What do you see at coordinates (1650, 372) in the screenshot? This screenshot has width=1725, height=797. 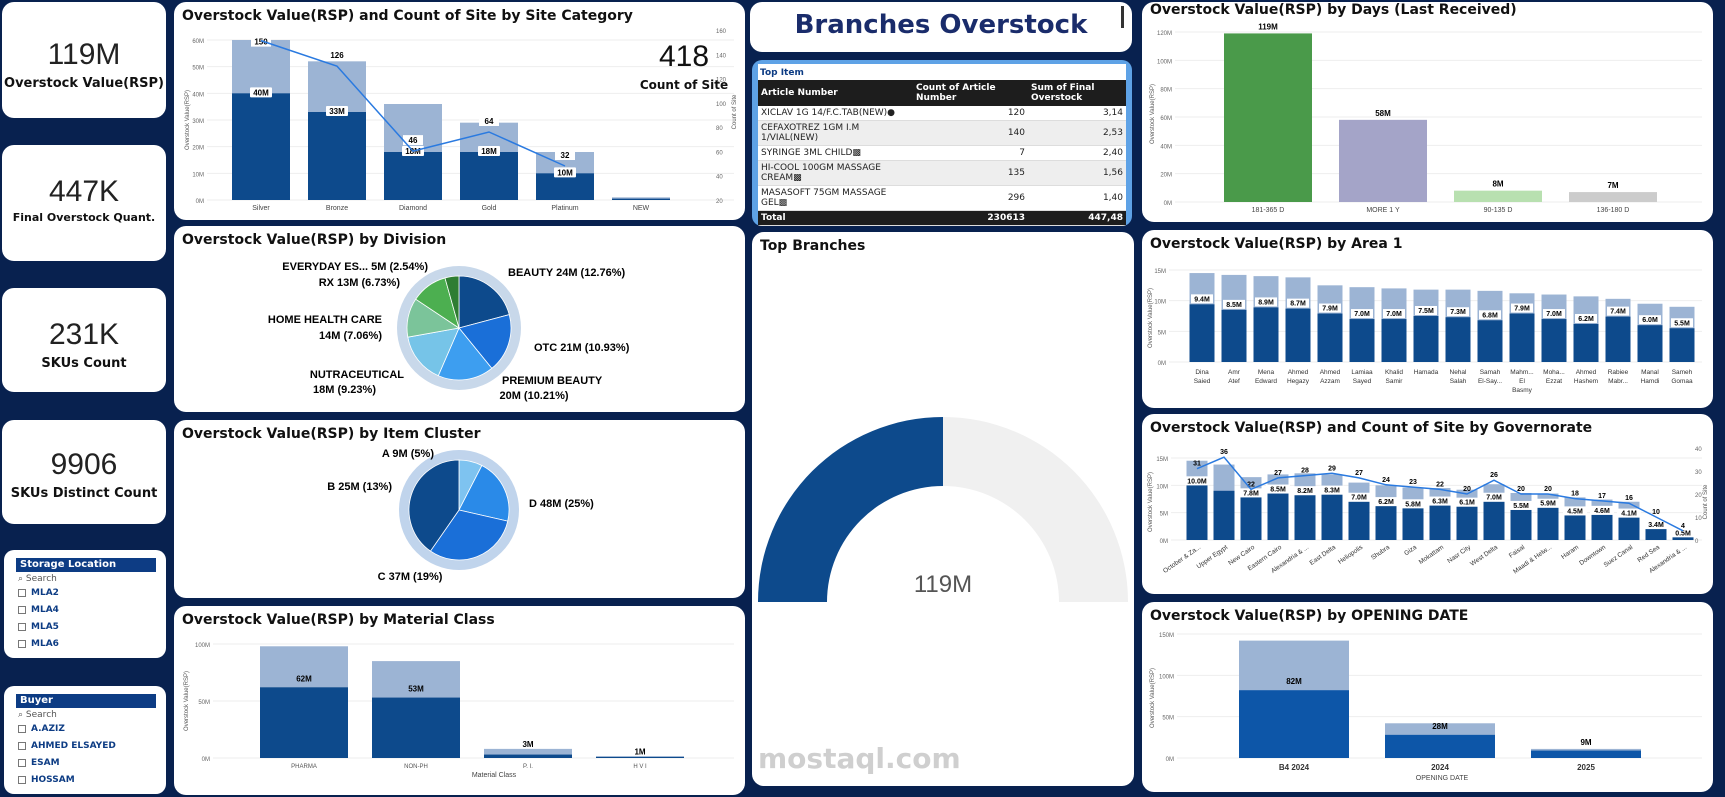 I see `x-tick-label: Manal` at bounding box center [1650, 372].